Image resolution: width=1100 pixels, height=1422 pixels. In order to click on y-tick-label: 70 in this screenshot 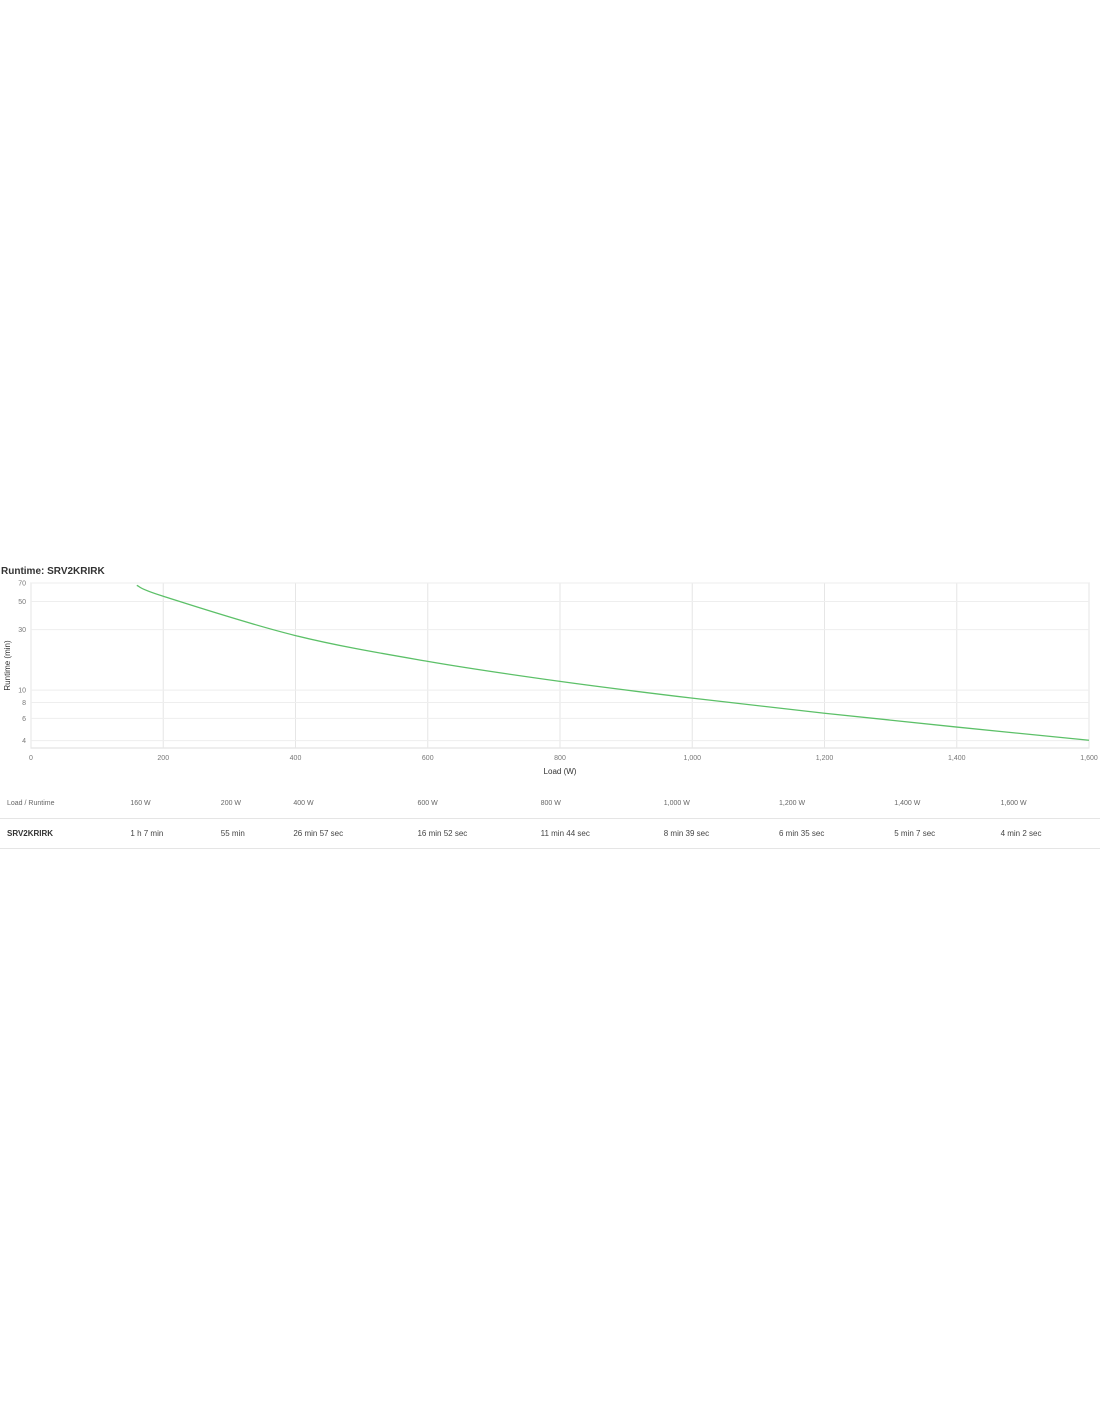, I will do `click(22, 584)`.